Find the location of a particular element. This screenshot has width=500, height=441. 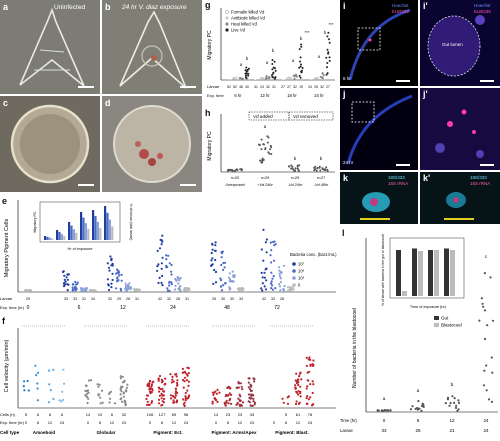

svg-text: Time (hr) is located at coordinates (348, 420).